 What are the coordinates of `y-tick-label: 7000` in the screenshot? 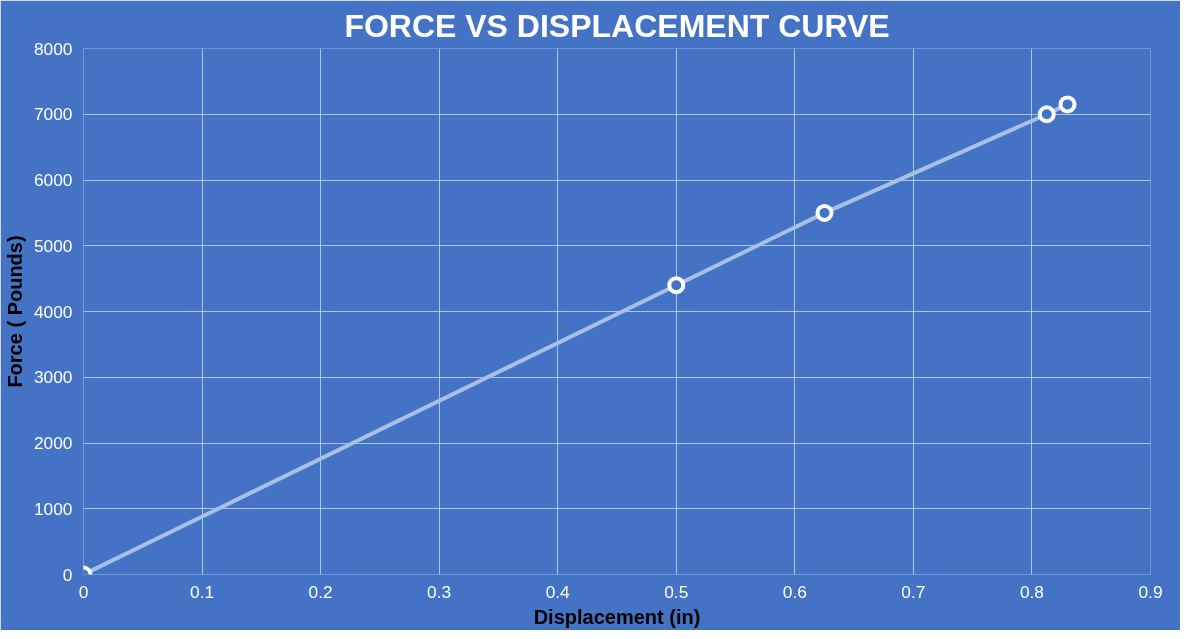 It's located at (53, 114).